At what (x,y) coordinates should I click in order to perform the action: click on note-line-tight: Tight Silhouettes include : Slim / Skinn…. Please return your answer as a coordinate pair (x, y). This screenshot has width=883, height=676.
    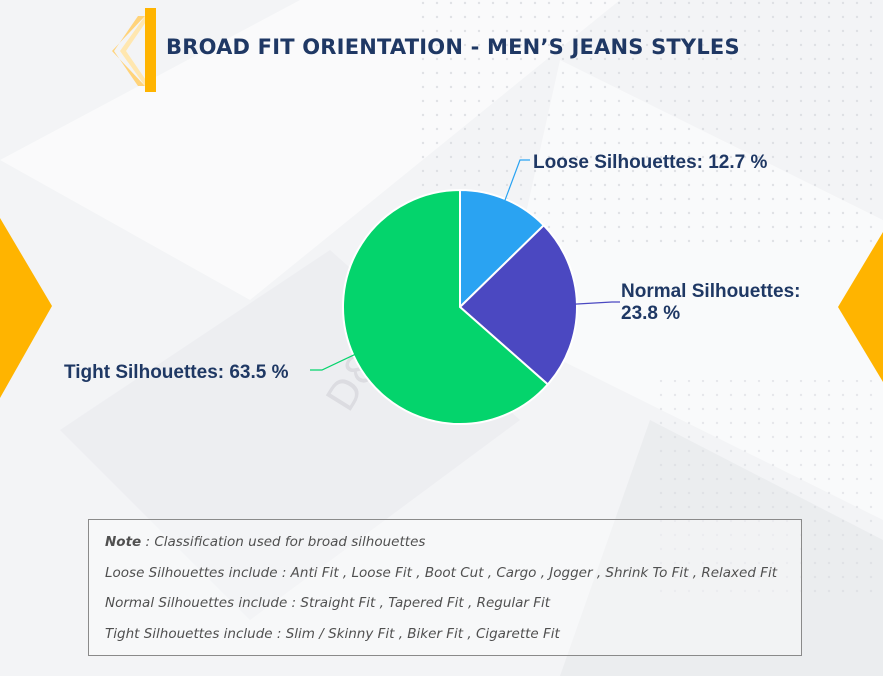
    Looking at the image, I should click on (332, 634).